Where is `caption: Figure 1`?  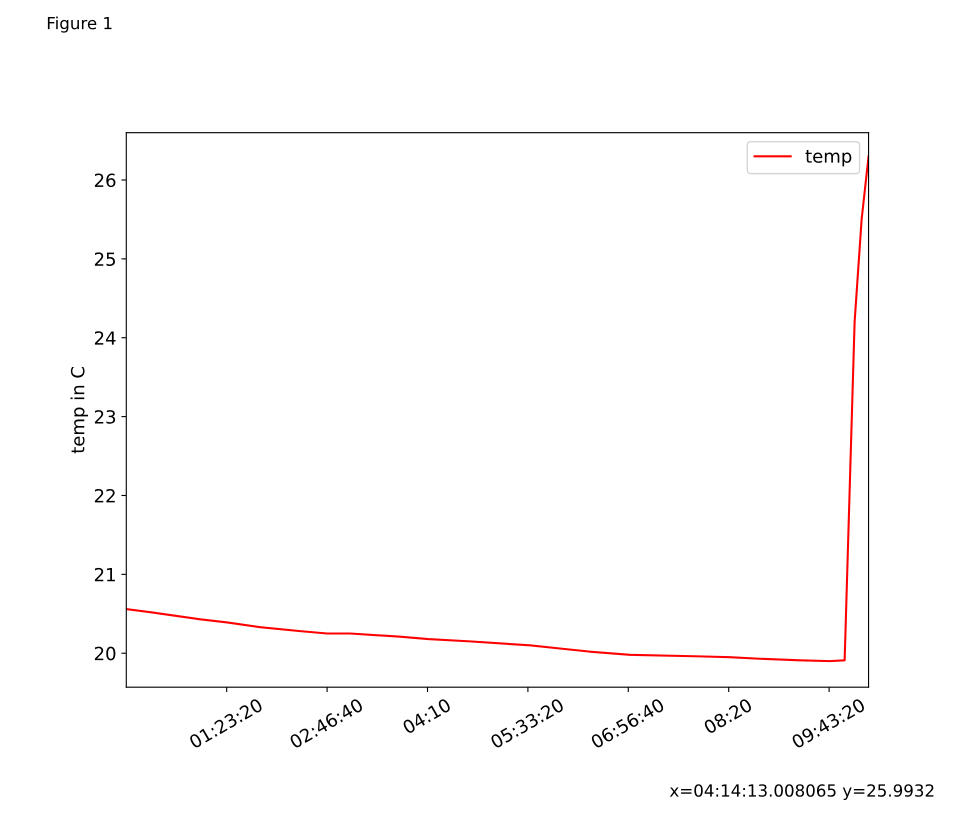
caption: Figure 1 is located at coordinates (80, 24).